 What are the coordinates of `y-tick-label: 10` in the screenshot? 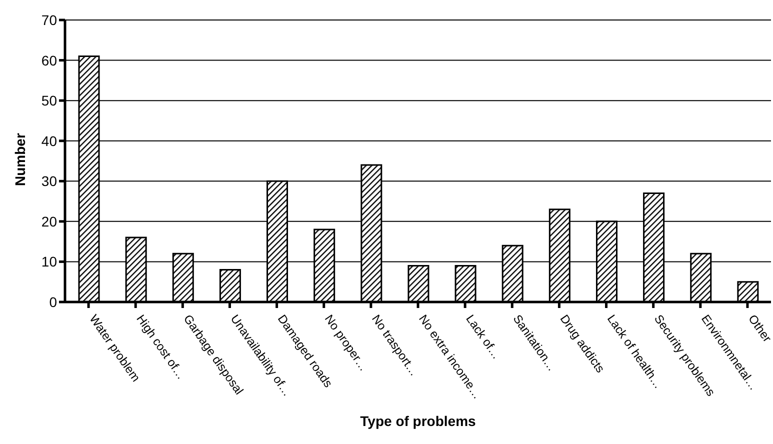 It's located at (49, 262).